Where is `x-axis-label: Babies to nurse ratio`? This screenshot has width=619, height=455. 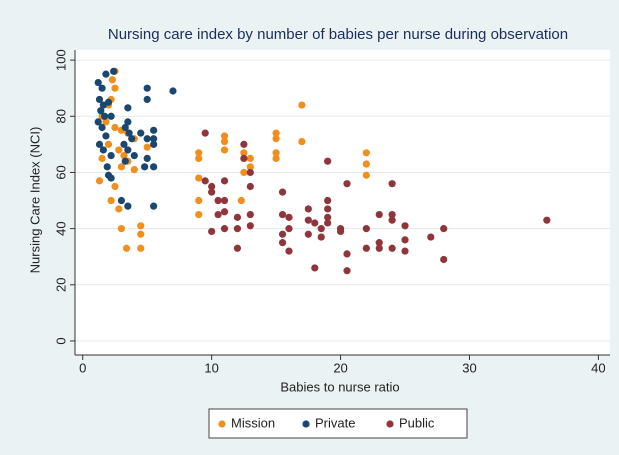 x-axis-label: Babies to nurse ratio is located at coordinates (339, 386).